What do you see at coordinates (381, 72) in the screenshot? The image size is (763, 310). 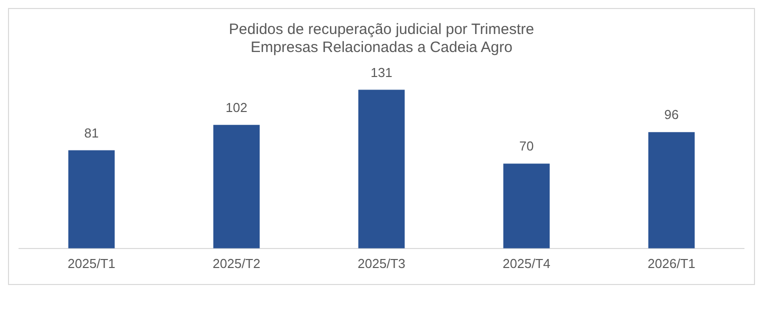 I see `data-label: 131` at bounding box center [381, 72].